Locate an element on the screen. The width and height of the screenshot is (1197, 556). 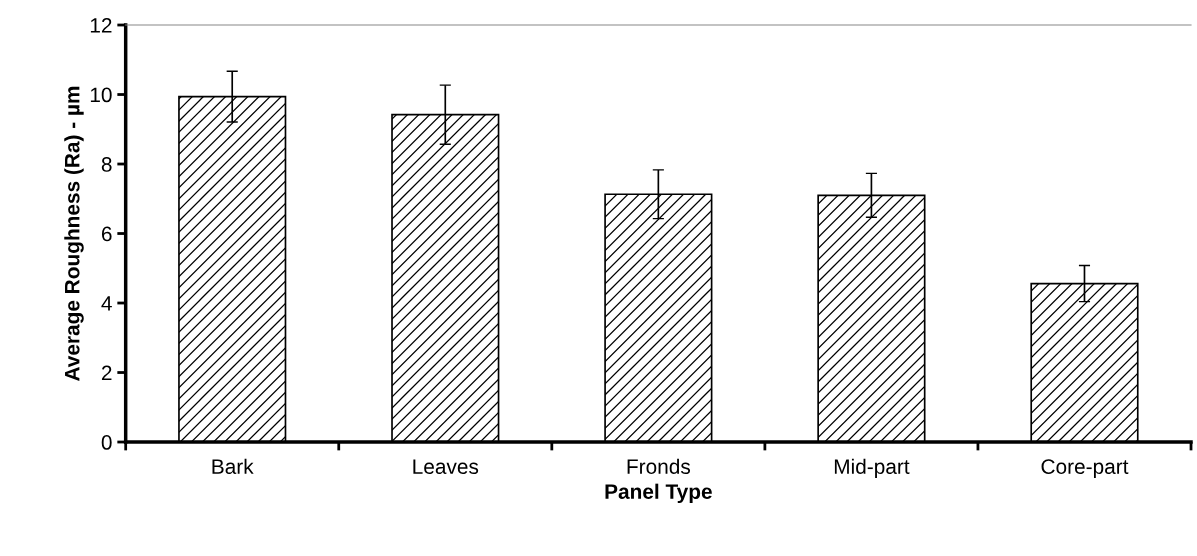
y-tick-label: 4 is located at coordinates (106, 303).